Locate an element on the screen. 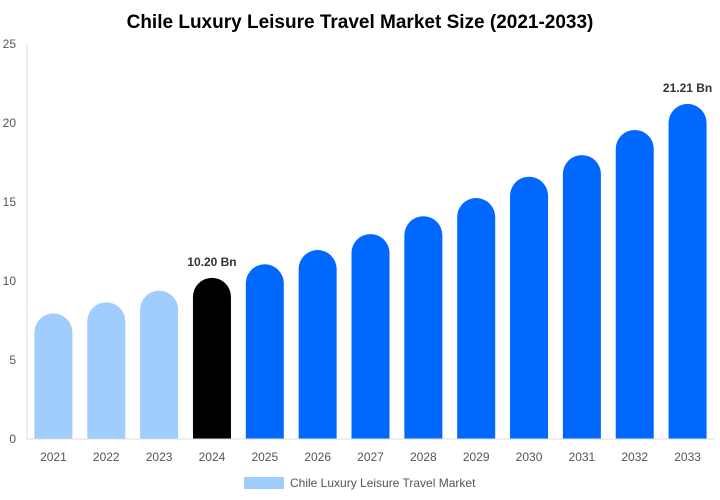 The width and height of the screenshot is (720, 500). x-tick-label: 2022 is located at coordinates (106, 457).